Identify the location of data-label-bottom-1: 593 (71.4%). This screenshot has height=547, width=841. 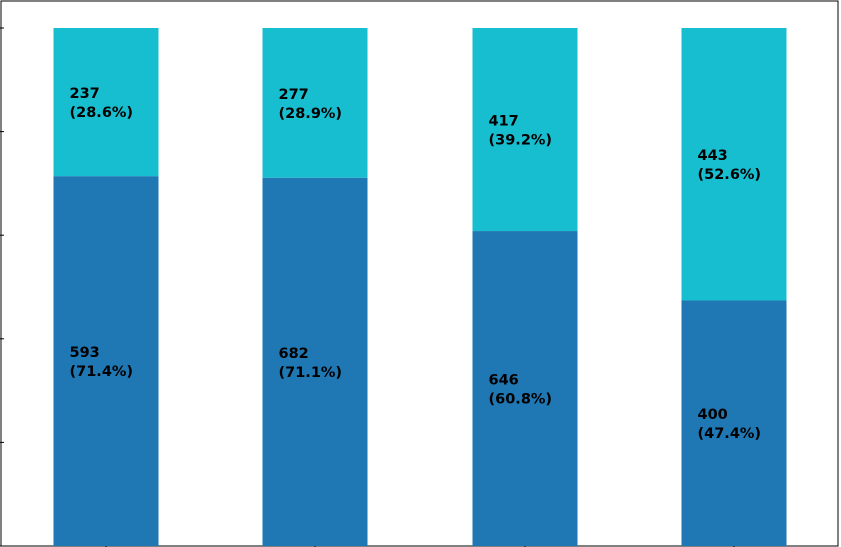
(102, 362).